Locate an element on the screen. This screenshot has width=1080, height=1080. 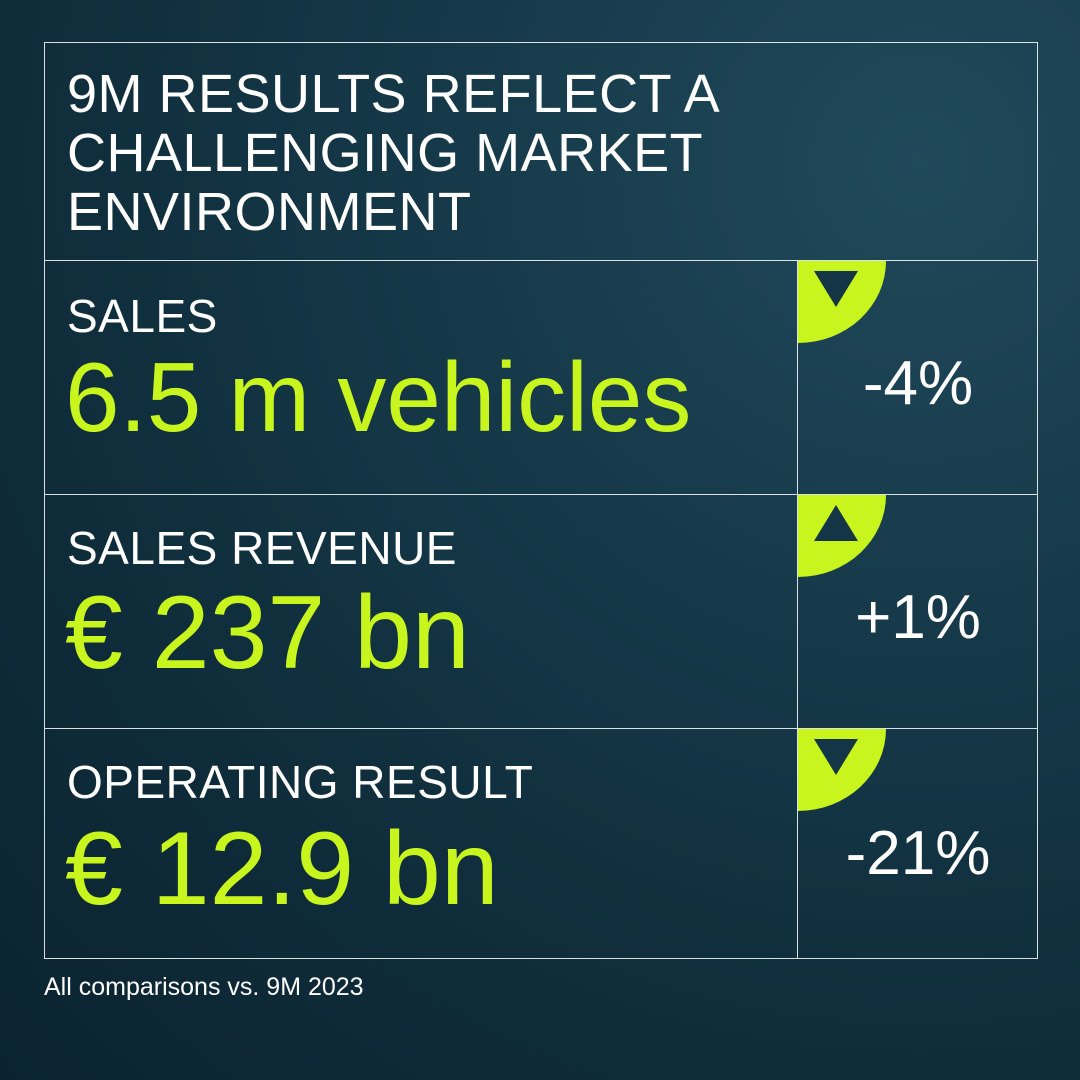
footnote: All comparisons vs. 9M 2023 is located at coordinates (204, 987).